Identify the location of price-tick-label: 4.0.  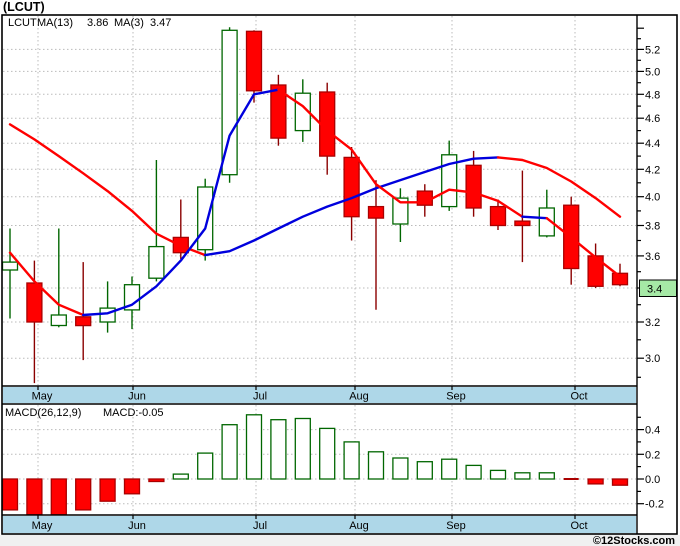
(652, 198).